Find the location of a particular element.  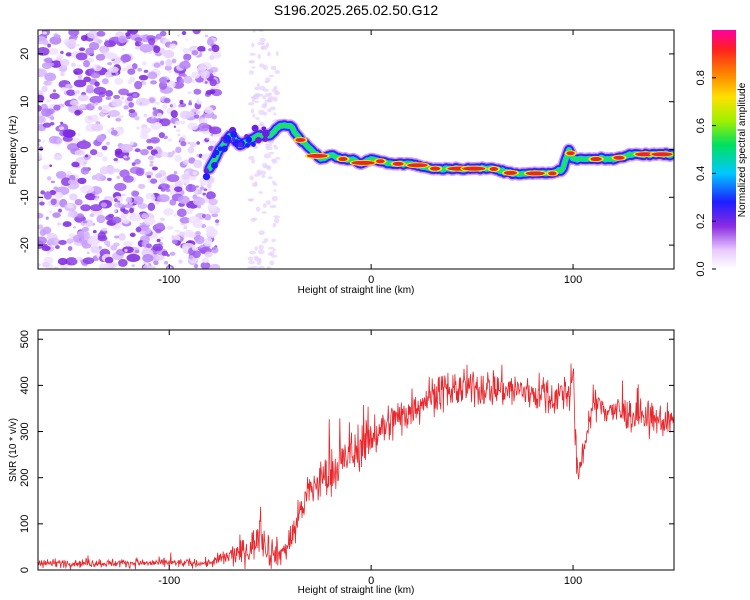

colorbar-tick-label: 0.6 is located at coordinates (701, 125).